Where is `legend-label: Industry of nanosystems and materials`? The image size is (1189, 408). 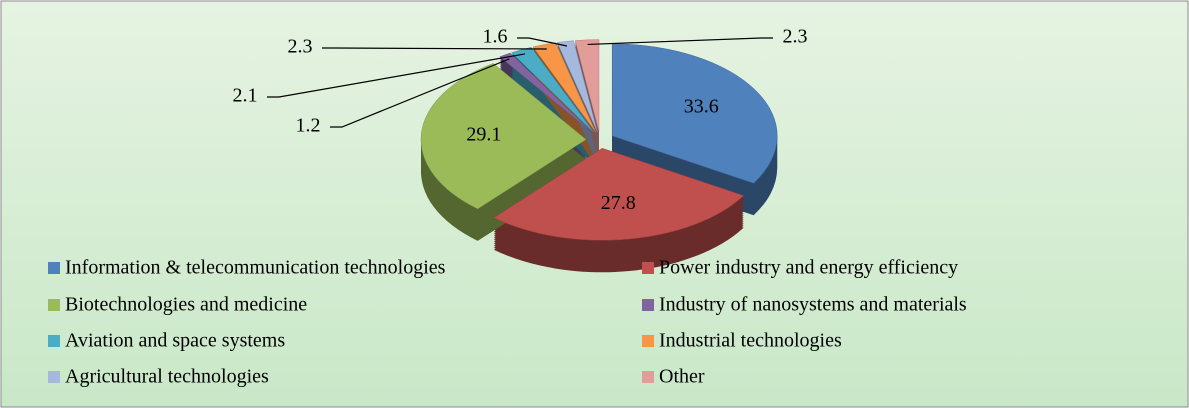
legend-label: Industry of nanosystems and materials is located at coordinates (813, 305).